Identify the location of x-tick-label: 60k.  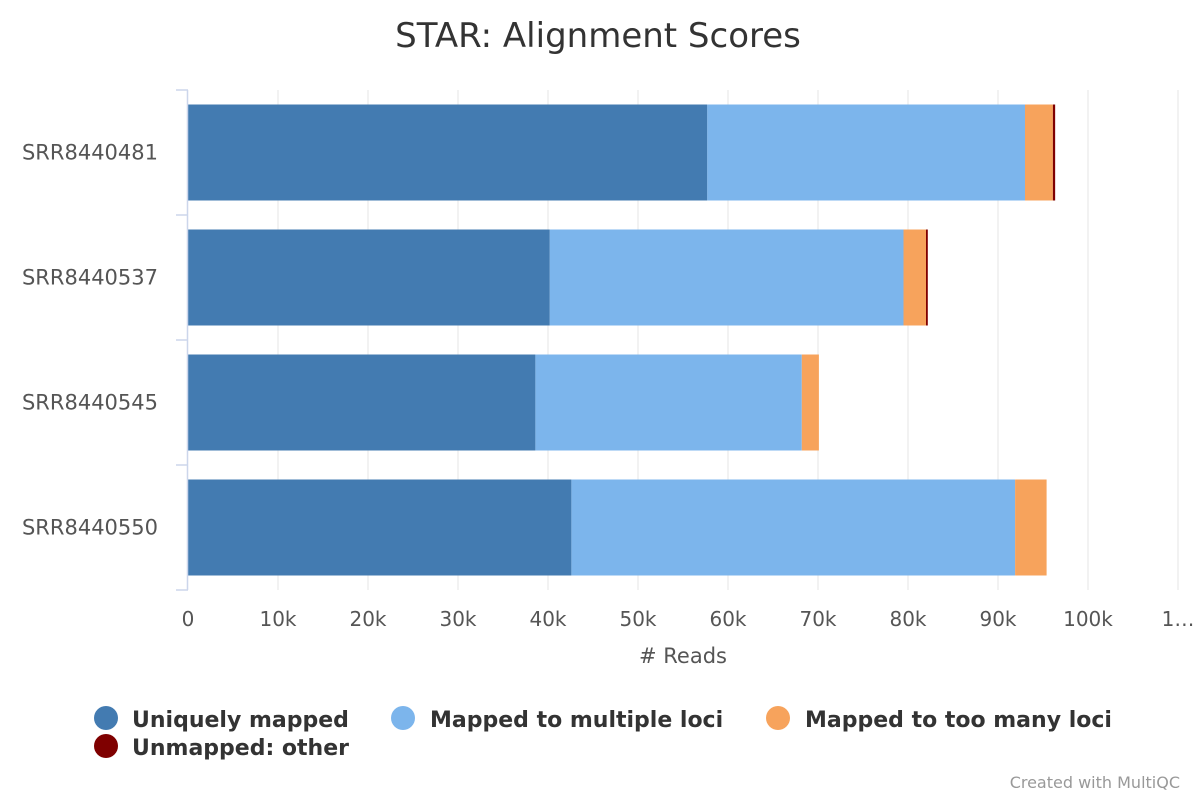
(727, 619).